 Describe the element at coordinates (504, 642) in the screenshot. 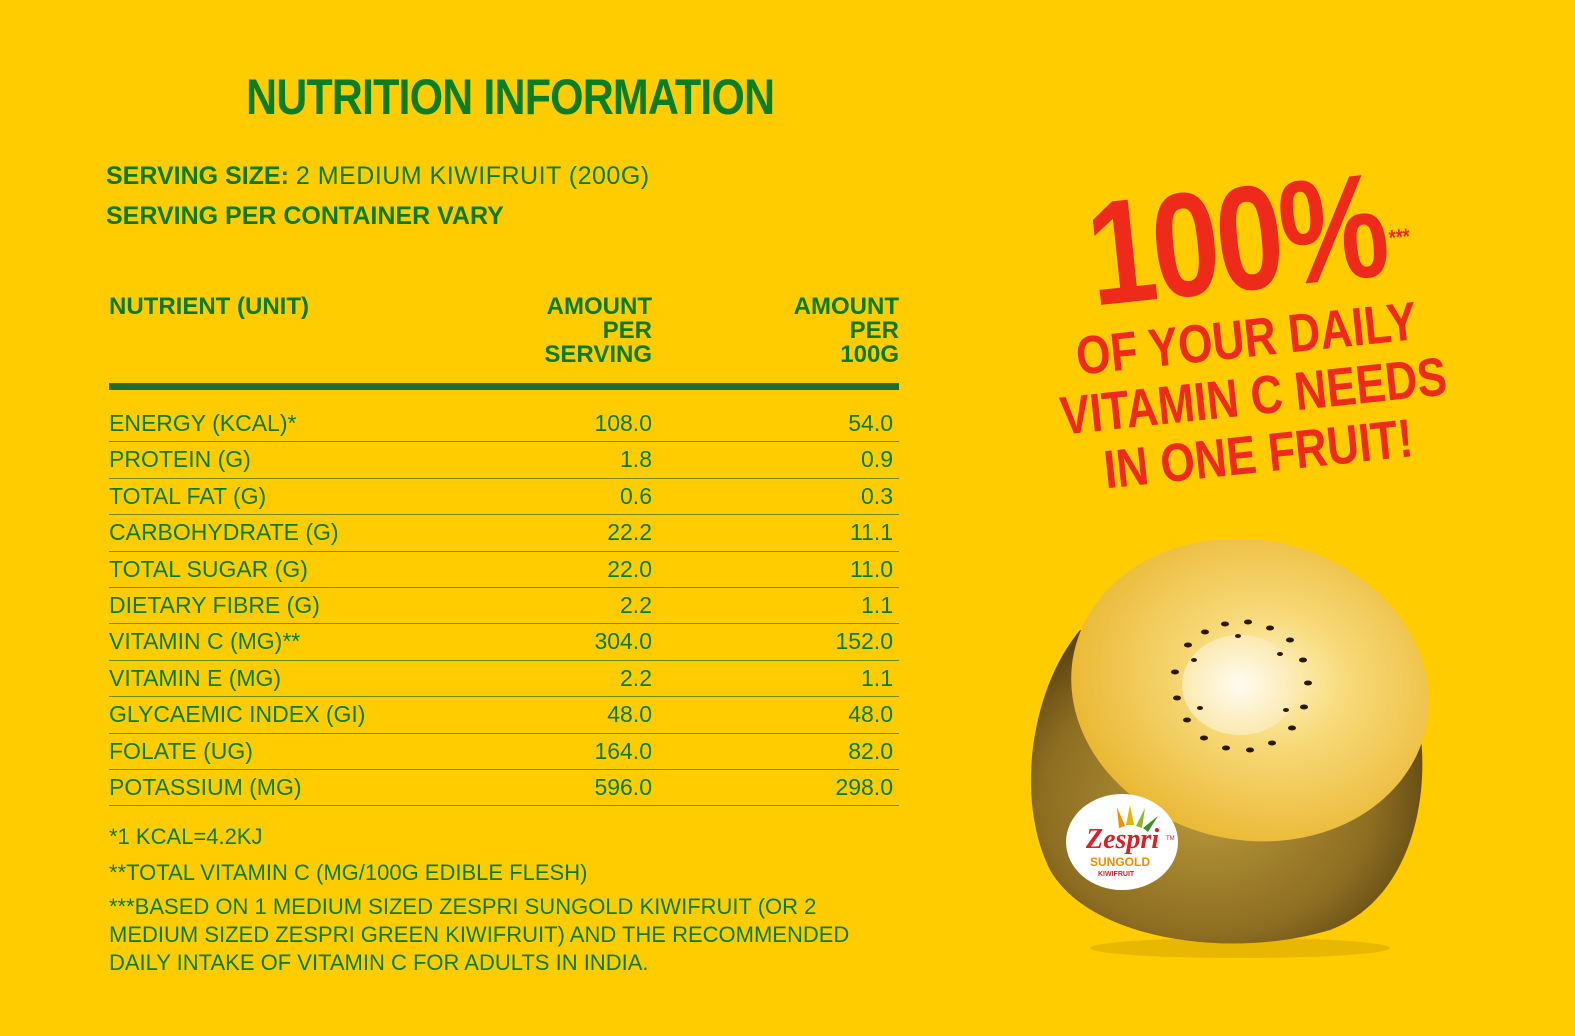

I see `table-row: VITAMIN C (MG)** 304.0 152.0` at that location.